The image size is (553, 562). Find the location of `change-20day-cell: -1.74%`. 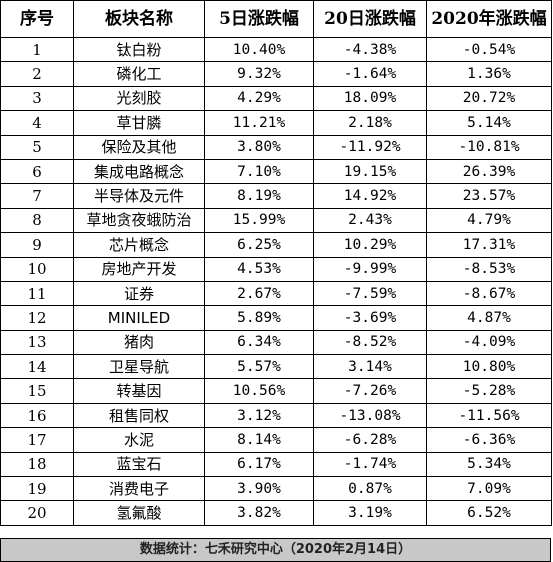

change-20day-cell: -1.74% is located at coordinates (370, 464).